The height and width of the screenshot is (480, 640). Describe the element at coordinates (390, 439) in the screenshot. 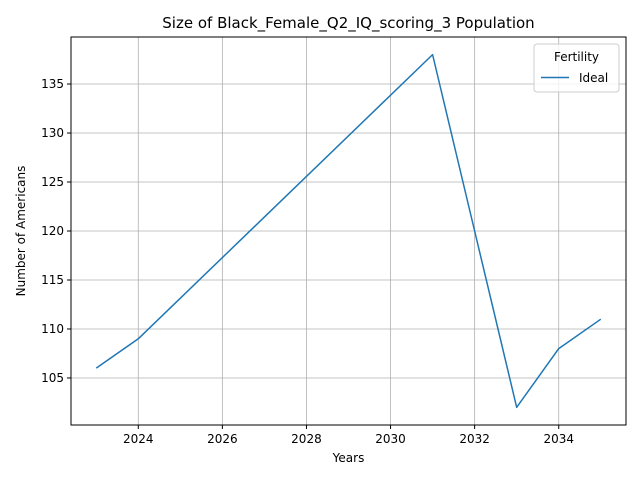

I see `x-tick-label: 2030` at that location.